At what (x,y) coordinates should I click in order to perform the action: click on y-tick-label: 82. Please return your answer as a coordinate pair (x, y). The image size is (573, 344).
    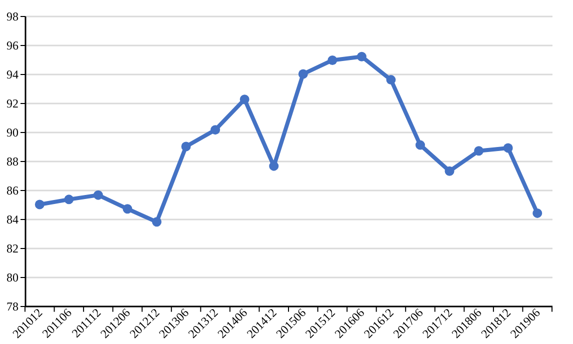
    Looking at the image, I should click on (12, 249).